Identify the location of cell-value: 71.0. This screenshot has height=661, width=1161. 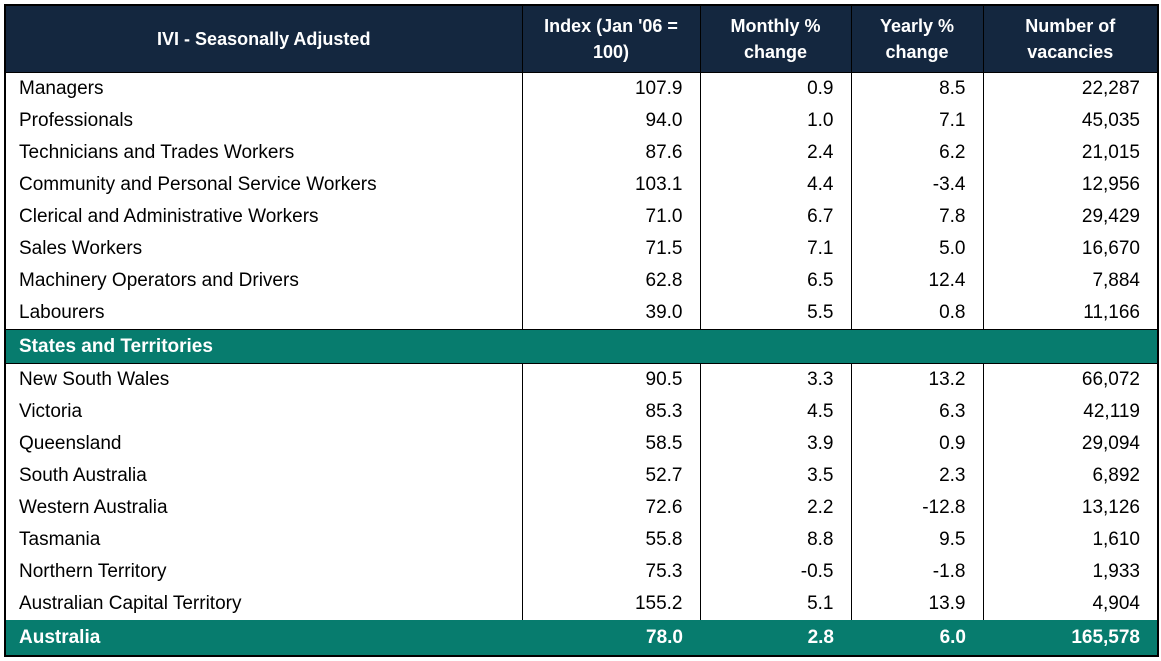
(610, 217).